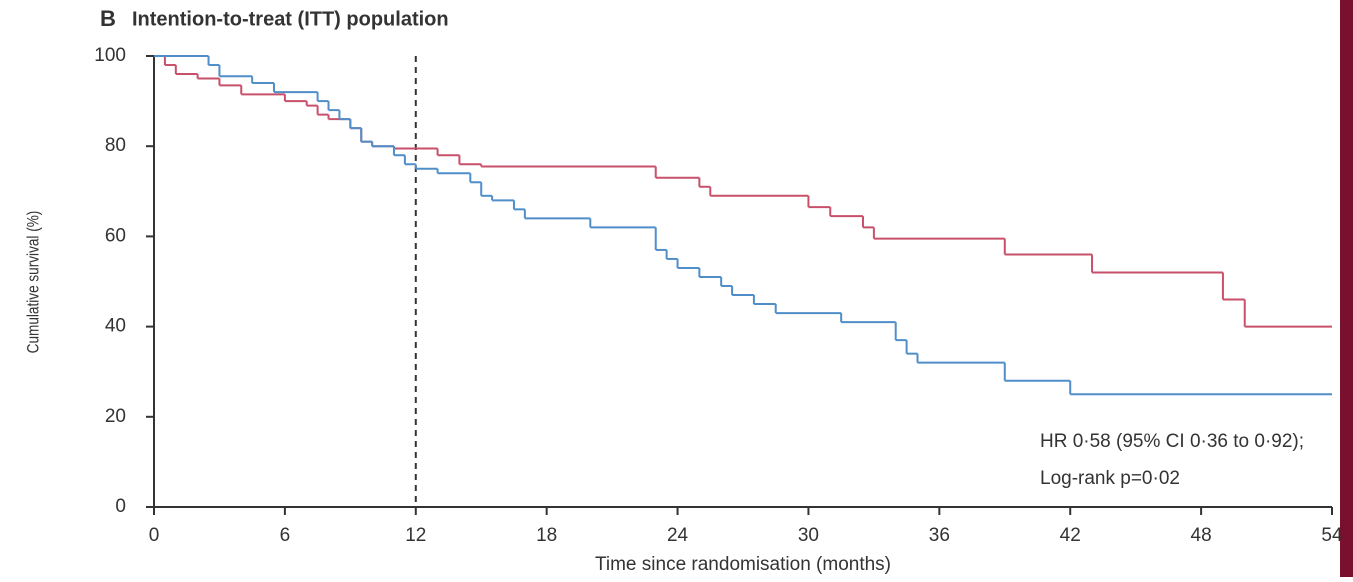  I want to click on x-tick-label: 36, so click(939, 535).